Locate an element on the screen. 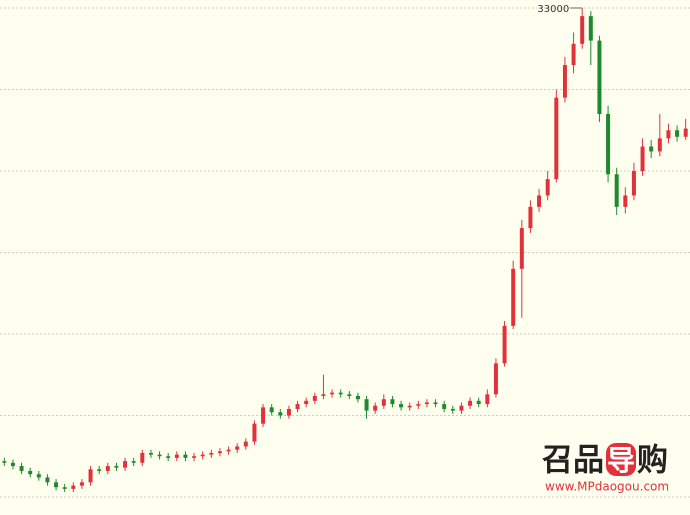 The width and height of the screenshot is (690, 515). watermark-badge is located at coordinates (621, 459).